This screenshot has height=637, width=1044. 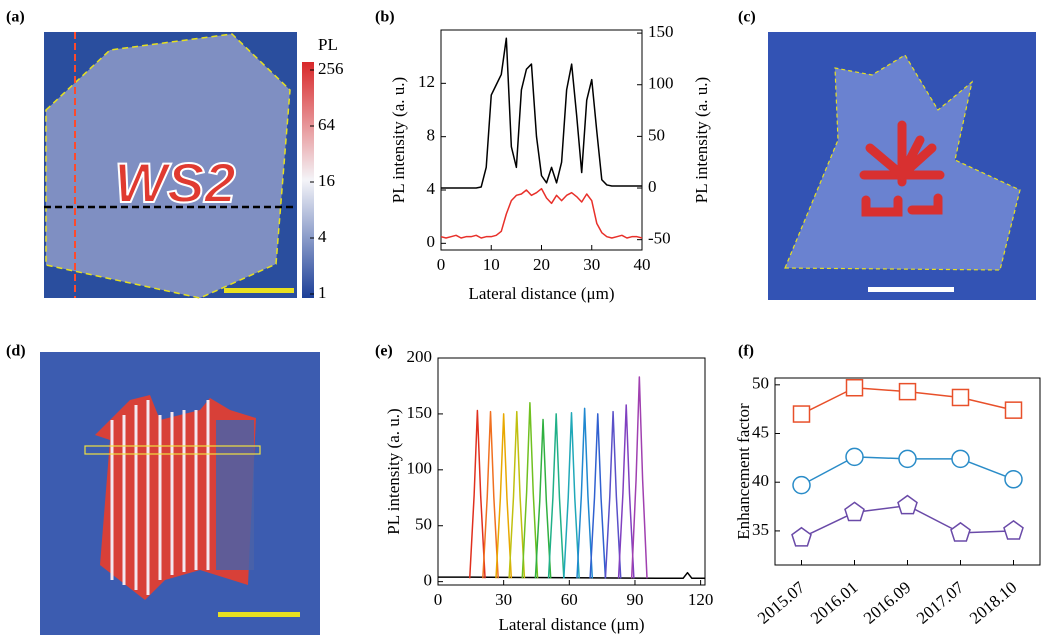 I want to click on panel-label: (d), so click(x=16, y=351).